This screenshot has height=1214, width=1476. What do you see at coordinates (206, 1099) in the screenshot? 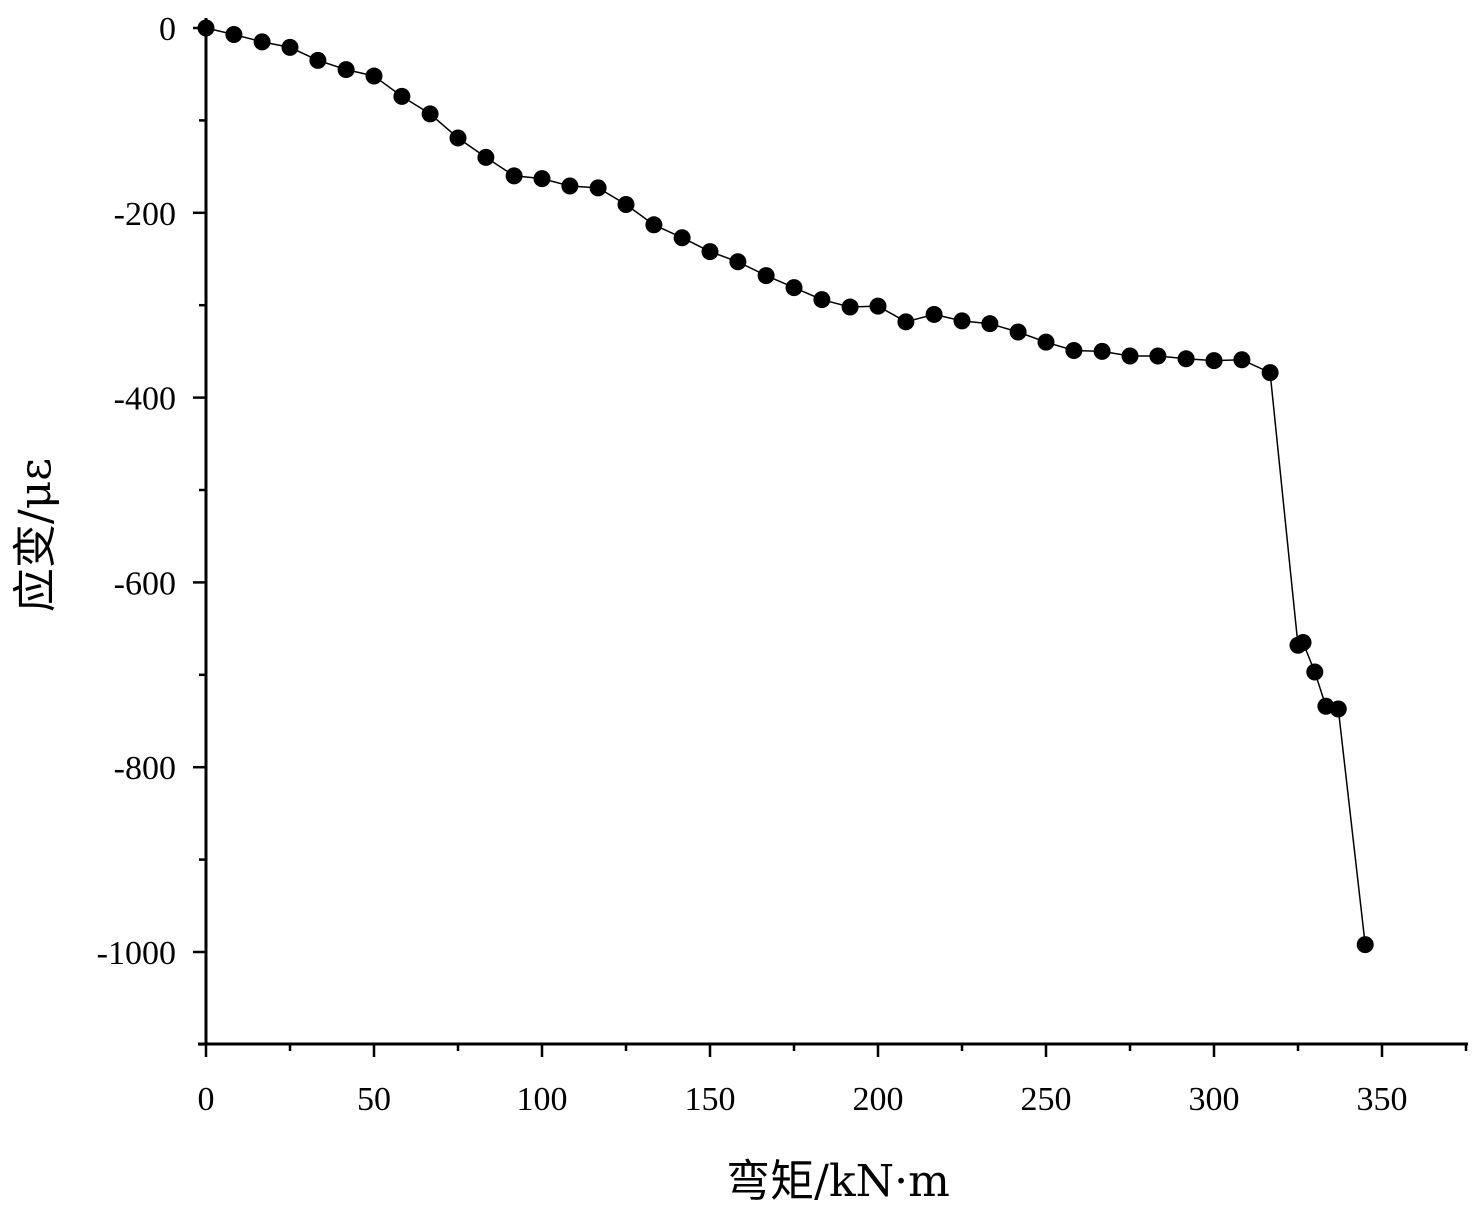
I see `x-tick-label: 0` at bounding box center [206, 1099].